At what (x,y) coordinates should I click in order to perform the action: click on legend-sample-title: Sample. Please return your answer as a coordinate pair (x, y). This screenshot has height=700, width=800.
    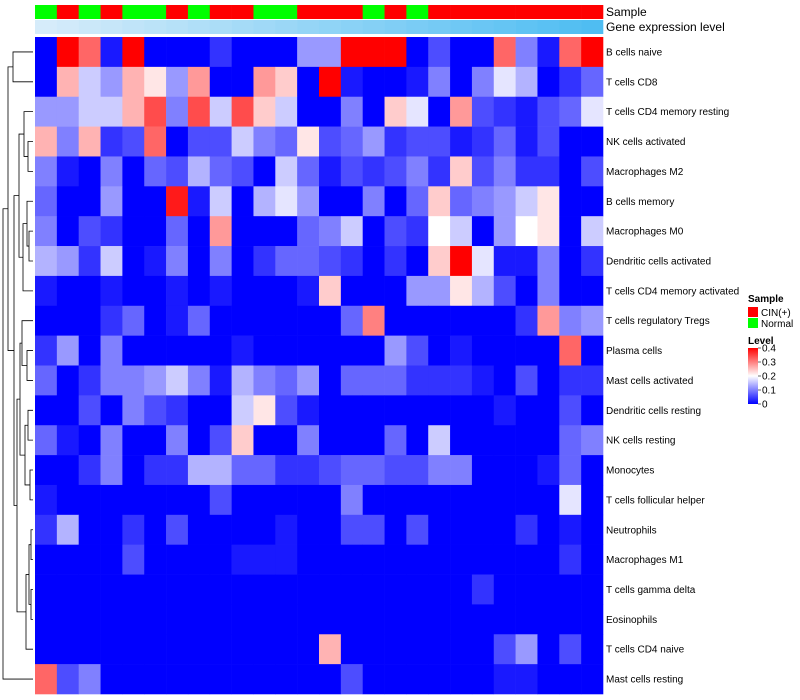
    Looking at the image, I should click on (766, 299).